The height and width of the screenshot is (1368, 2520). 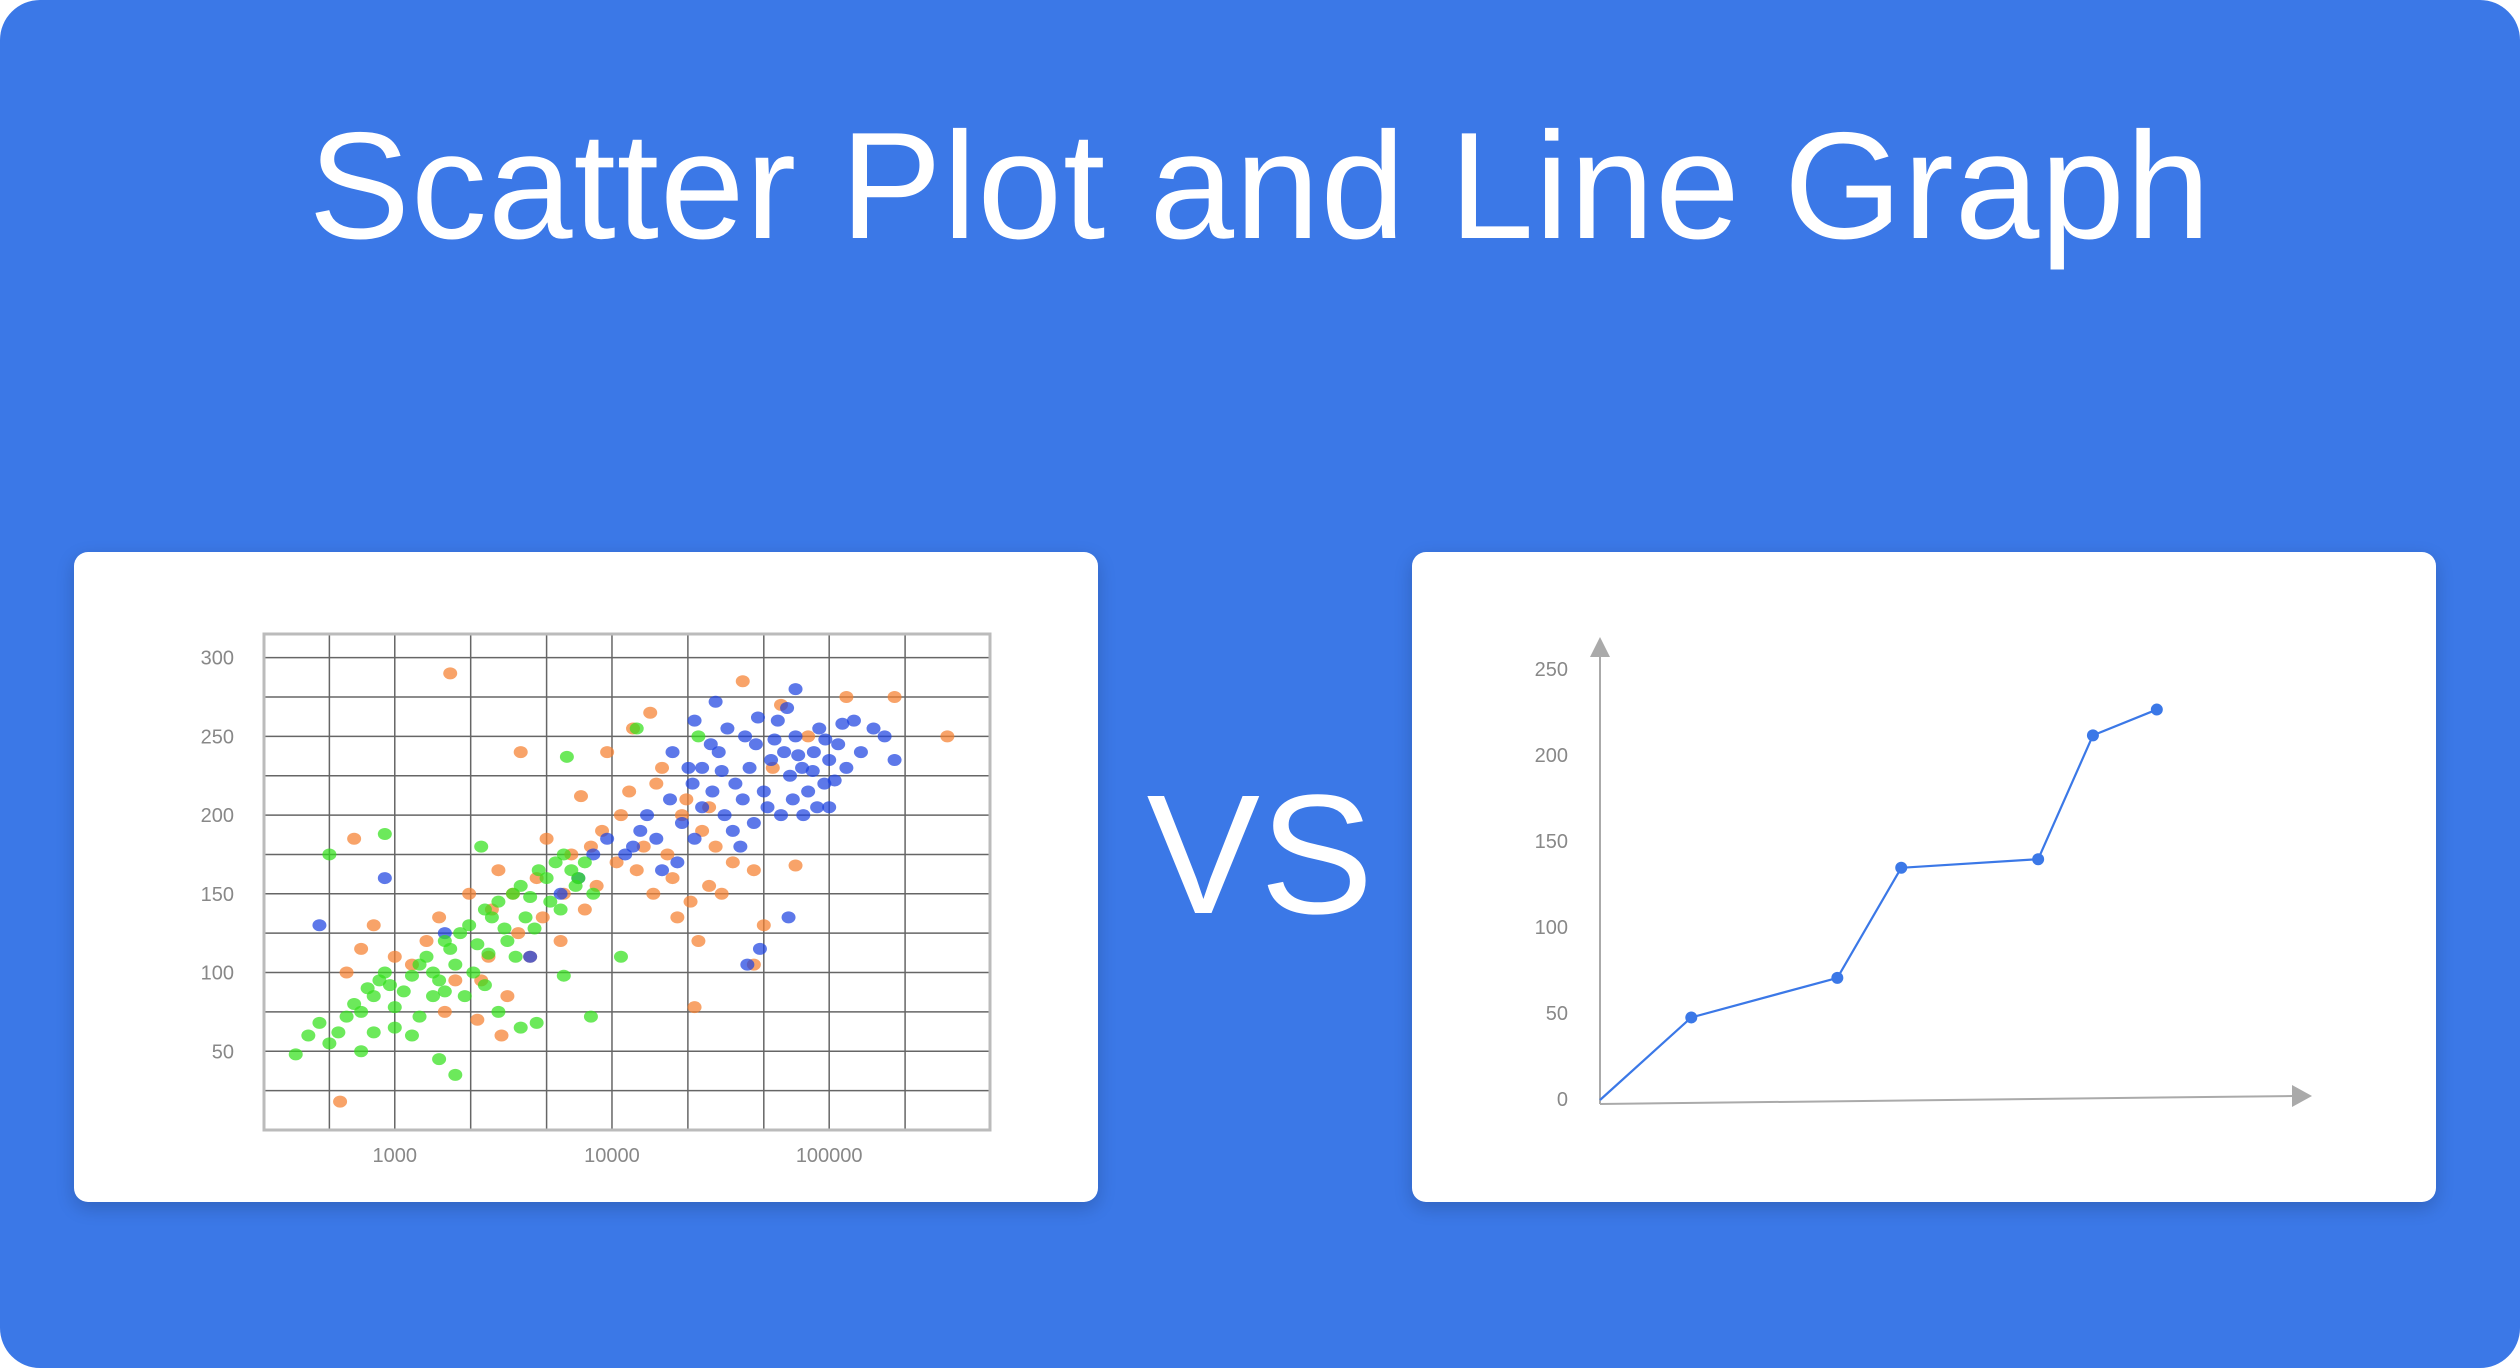 I want to click on line-y-tick-label: 250, so click(x=1551, y=670).